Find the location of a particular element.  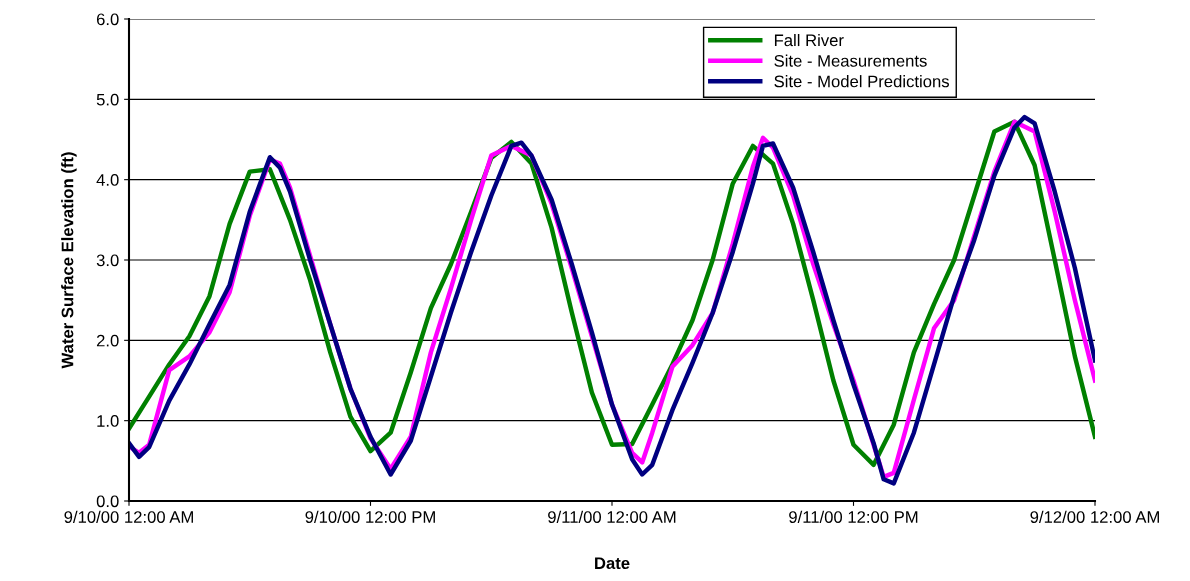

y-tick-label: 0.0 is located at coordinates (107, 501).